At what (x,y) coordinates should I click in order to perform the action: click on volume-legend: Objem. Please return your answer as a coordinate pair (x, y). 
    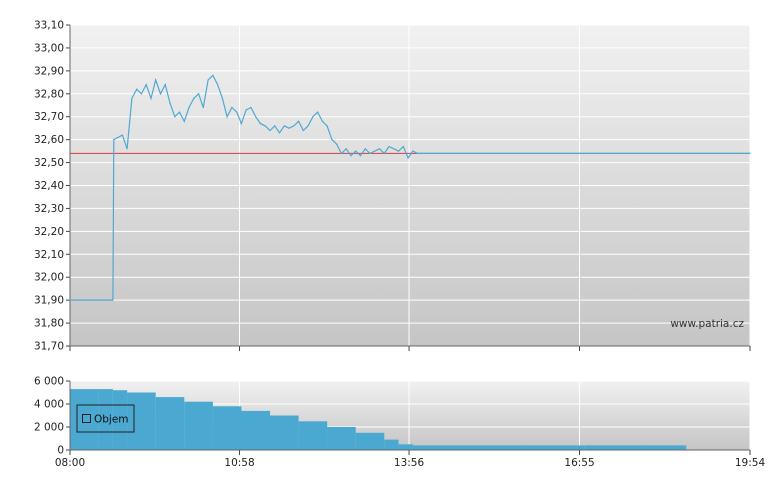
    Looking at the image, I should click on (105, 418).